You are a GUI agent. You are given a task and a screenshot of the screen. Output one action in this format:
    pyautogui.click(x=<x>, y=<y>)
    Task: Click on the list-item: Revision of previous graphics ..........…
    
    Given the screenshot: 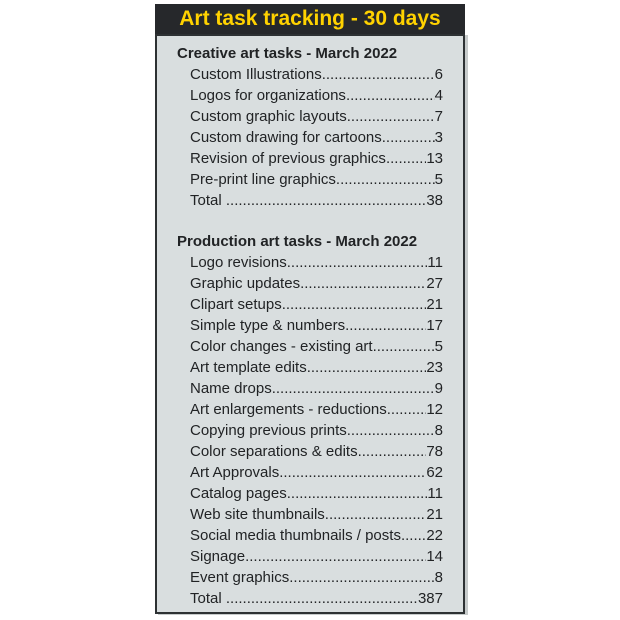 What is the action you would take?
    pyautogui.click(x=316, y=158)
    